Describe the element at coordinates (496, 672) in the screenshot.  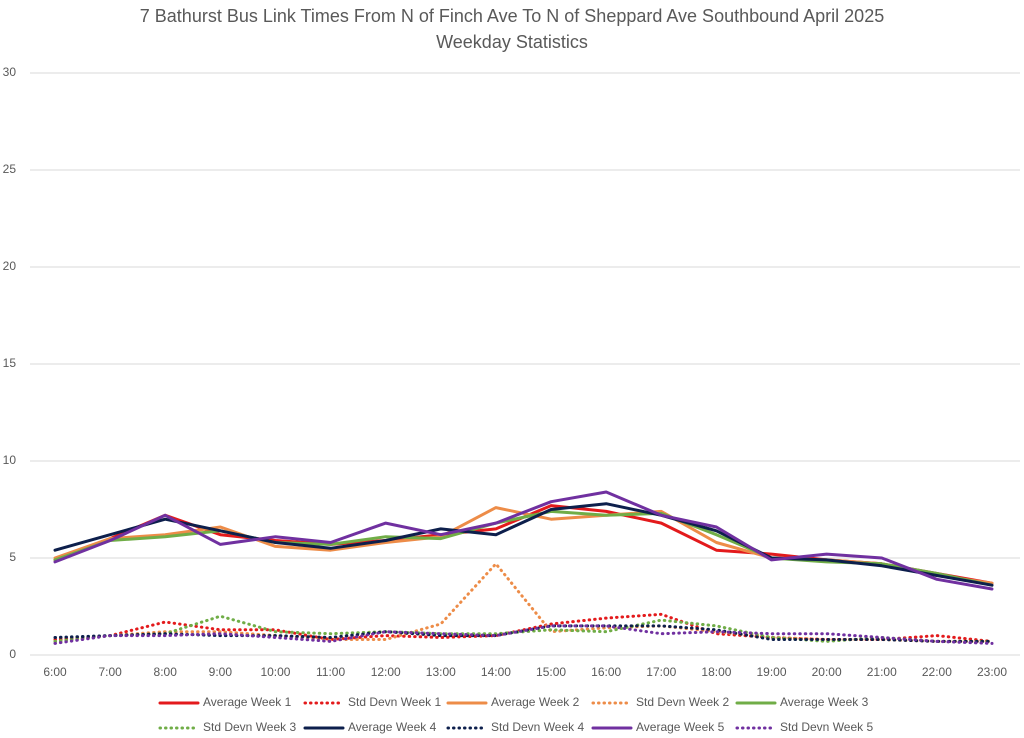
I see `x-tick-label: 14:00` at that location.